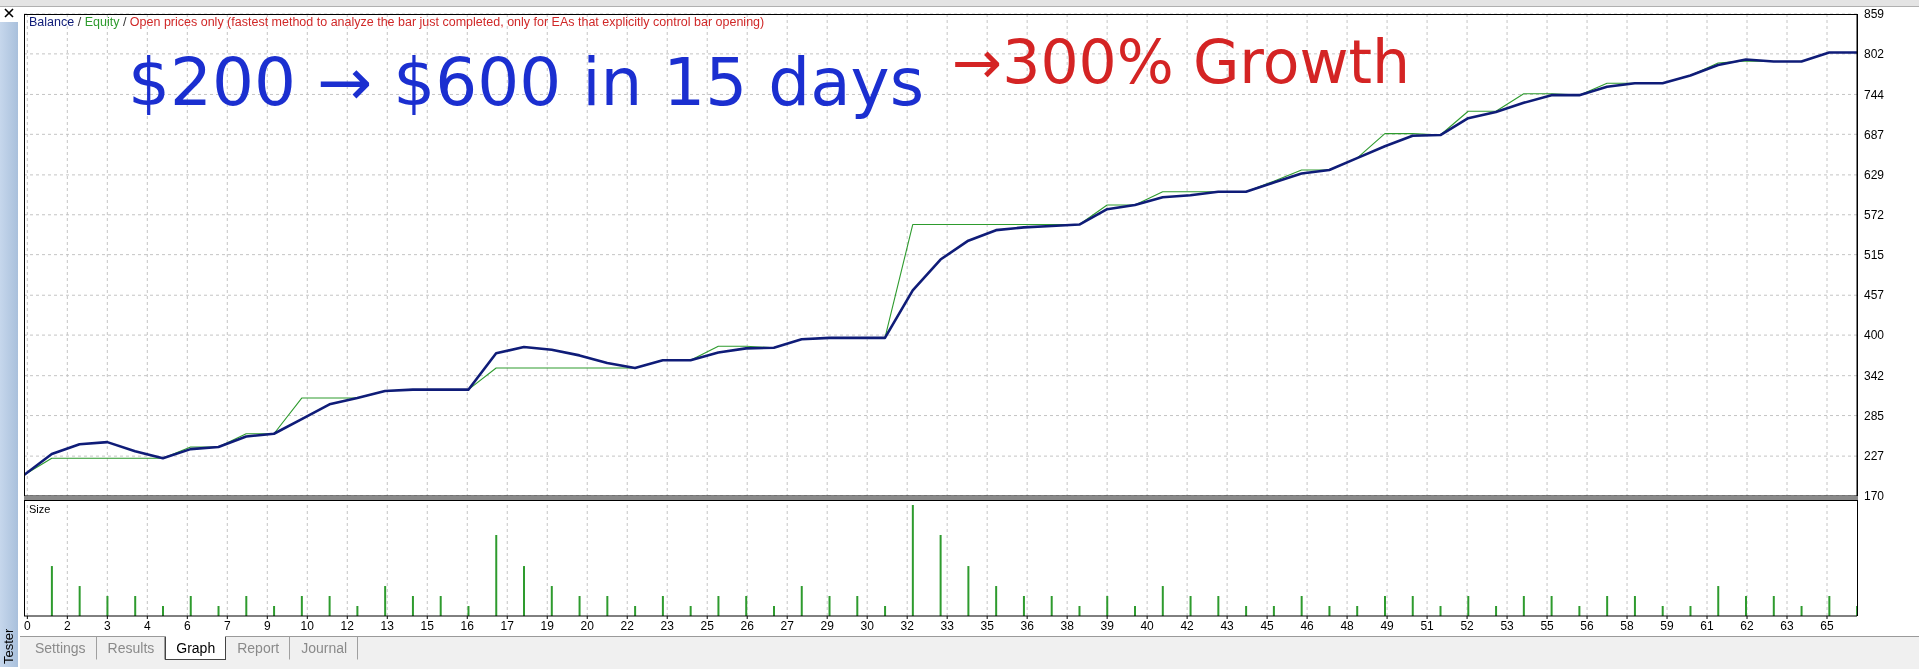  What do you see at coordinates (1874, 335) in the screenshot?
I see `y-tick-label: 400` at bounding box center [1874, 335].